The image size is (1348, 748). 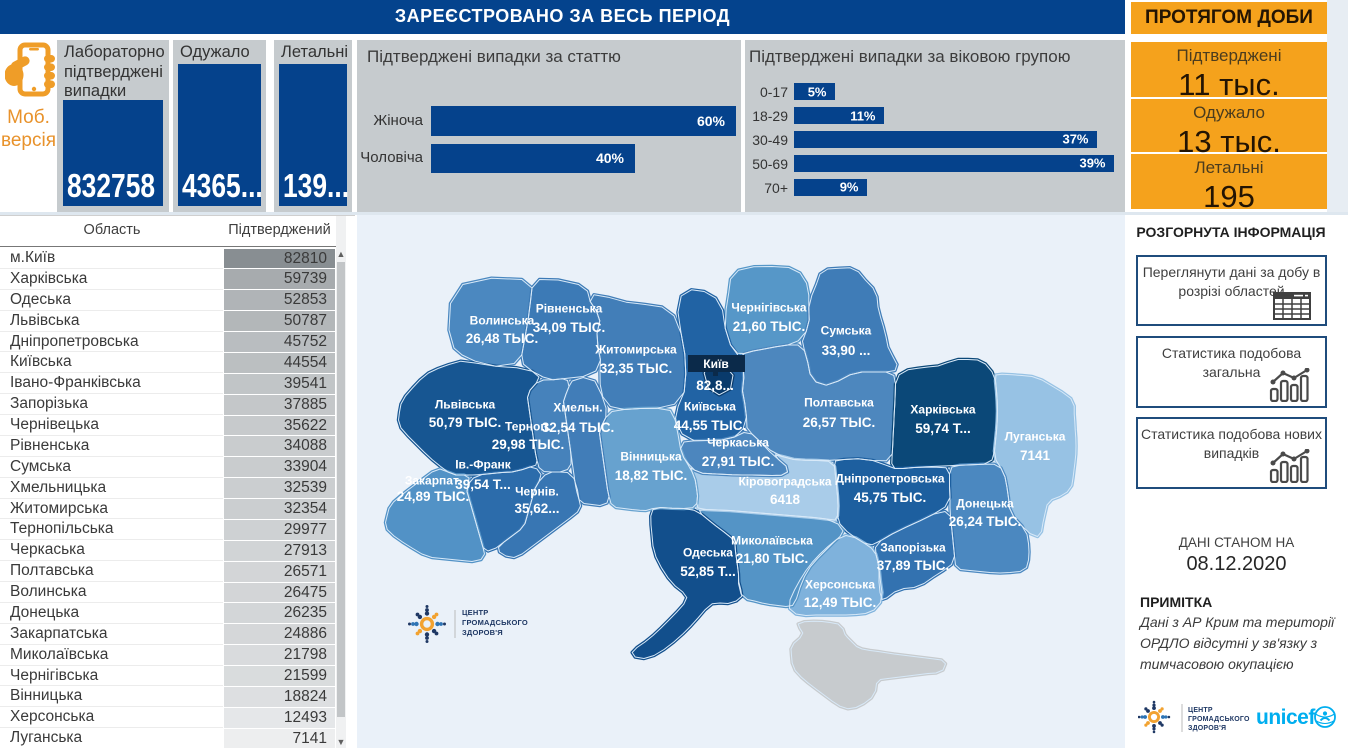 What do you see at coordinates (738, 443) in the screenshot?
I see `svg-text: Черкаська` at bounding box center [738, 443].